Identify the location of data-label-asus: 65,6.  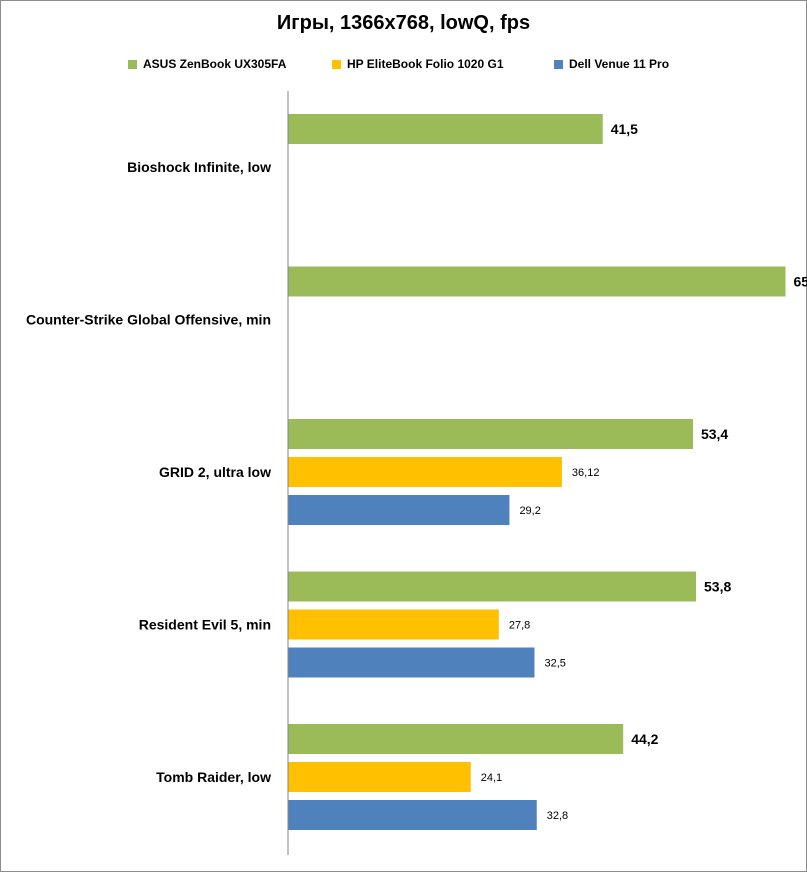
(800, 282).